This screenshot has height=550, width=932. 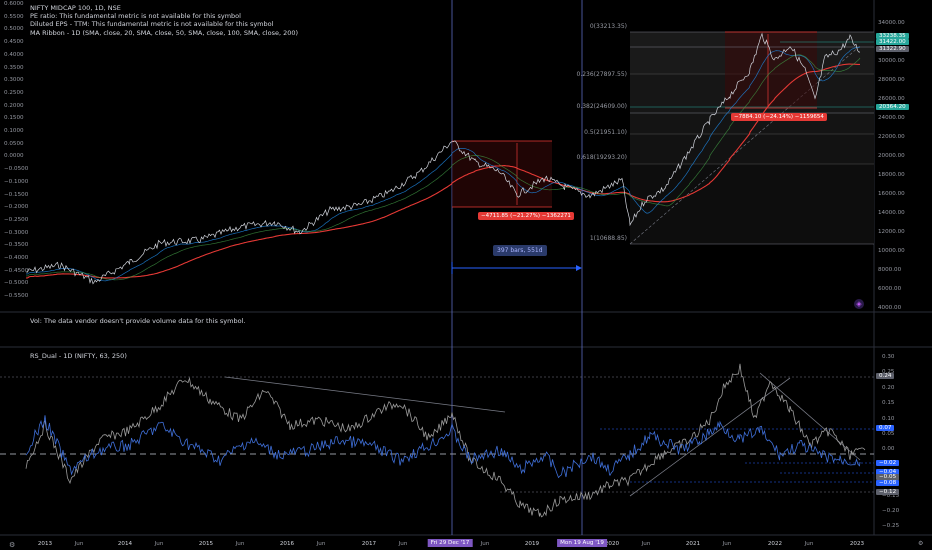 What do you see at coordinates (450, 543) in the screenshot?
I see `time-highlight-start: Fri 29 Dec '17` at bounding box center [450, 543].